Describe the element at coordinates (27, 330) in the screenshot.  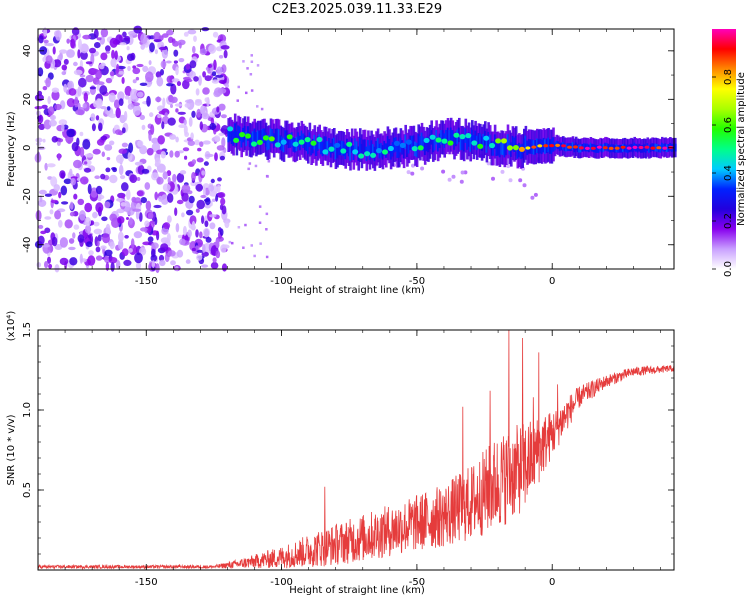
I see `snr-y-tick-label: 1.5` at that location.